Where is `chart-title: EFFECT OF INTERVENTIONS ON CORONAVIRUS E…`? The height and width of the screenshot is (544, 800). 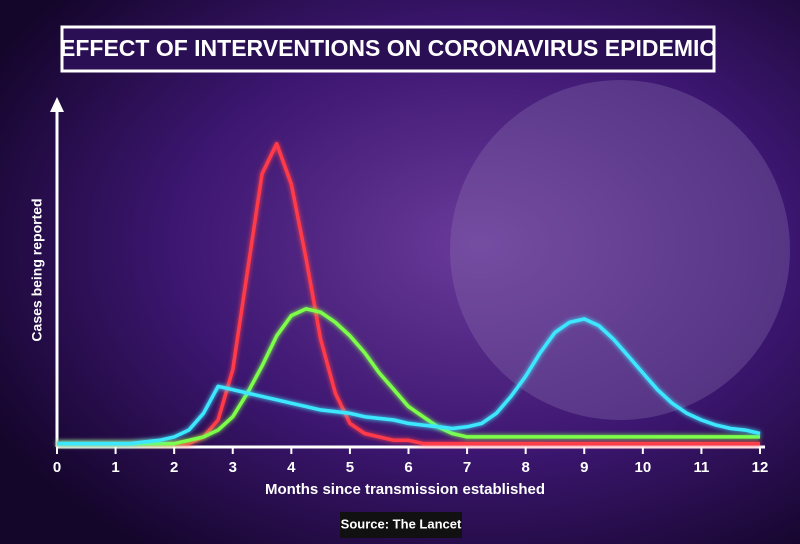 chart-title: EFFECT OF INTERVENTIONS ON CORONAVIRUS E… is located at coordinates (388, 48).